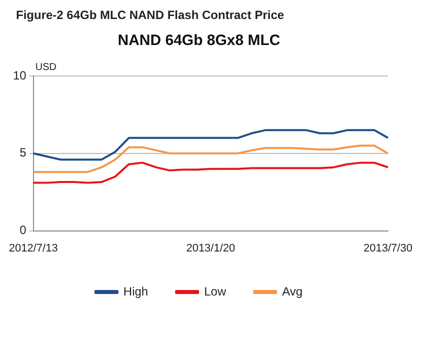 The image size is (448, 339). What do you see at coordinates (199, 41) in the screenshot?
I see `chart-title: NAND 64Gb 8Gx8 MLC` at bounding box center [199, 41].